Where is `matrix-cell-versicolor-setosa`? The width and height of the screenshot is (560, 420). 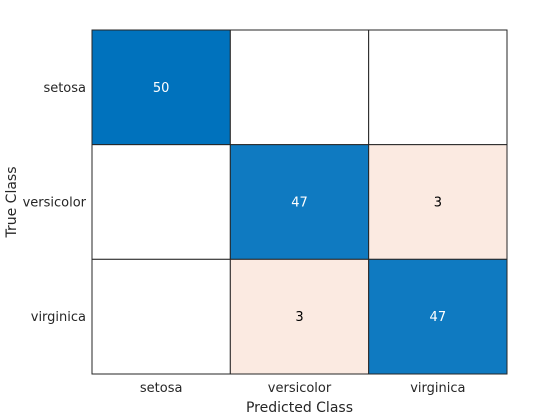
matrix-cell-versicolor-setosa is located at coordinates (161, 202).